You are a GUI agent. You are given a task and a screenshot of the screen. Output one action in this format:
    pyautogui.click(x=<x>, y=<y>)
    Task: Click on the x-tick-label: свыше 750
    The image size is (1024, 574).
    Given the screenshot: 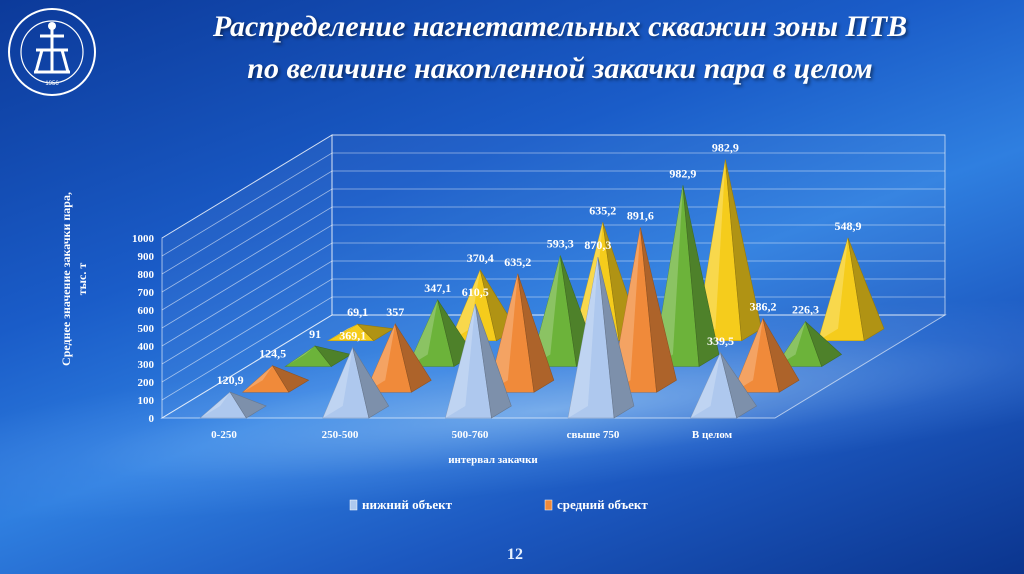 What is the action you would take?
    pyautogui.click(x=593, y=435)
    